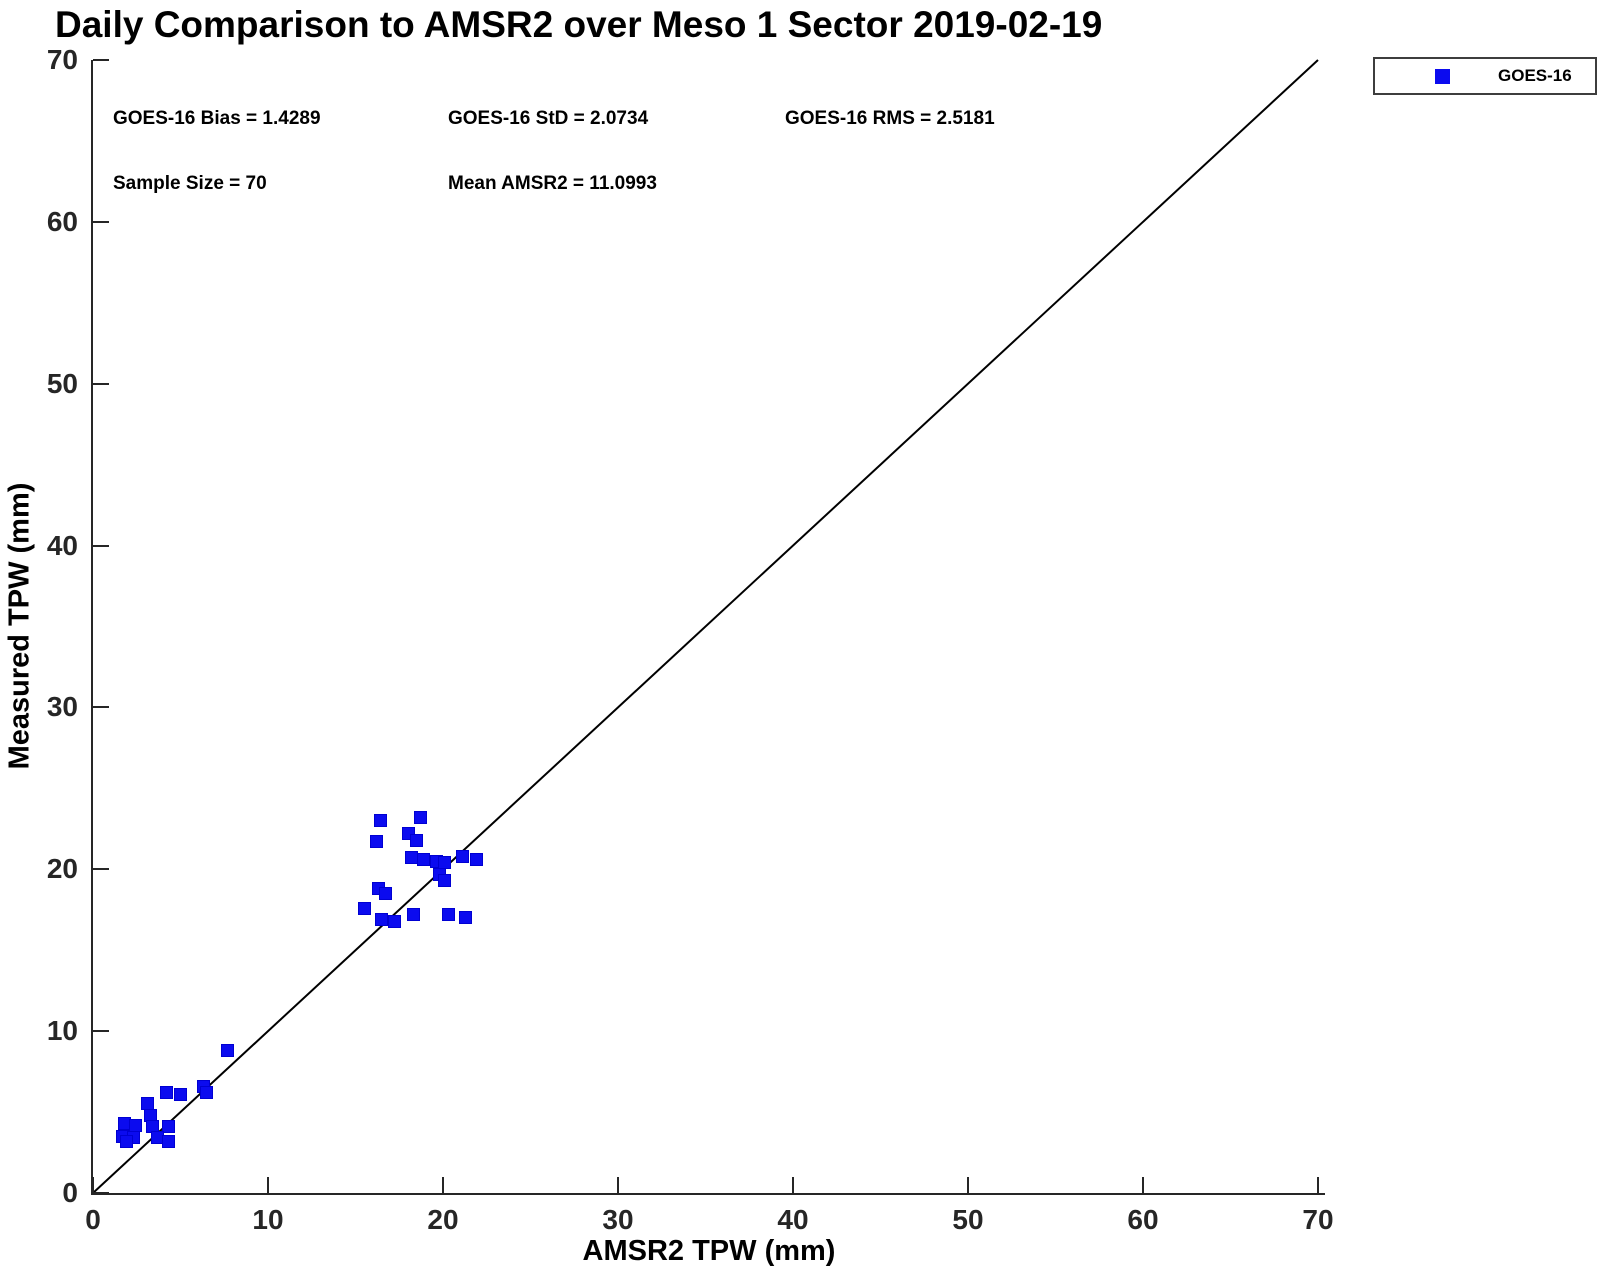  What do you see at coordinates (1535, 75) in the screenshot?
I see `legend-label: GOES-16` at bounding box center [1535, 75].